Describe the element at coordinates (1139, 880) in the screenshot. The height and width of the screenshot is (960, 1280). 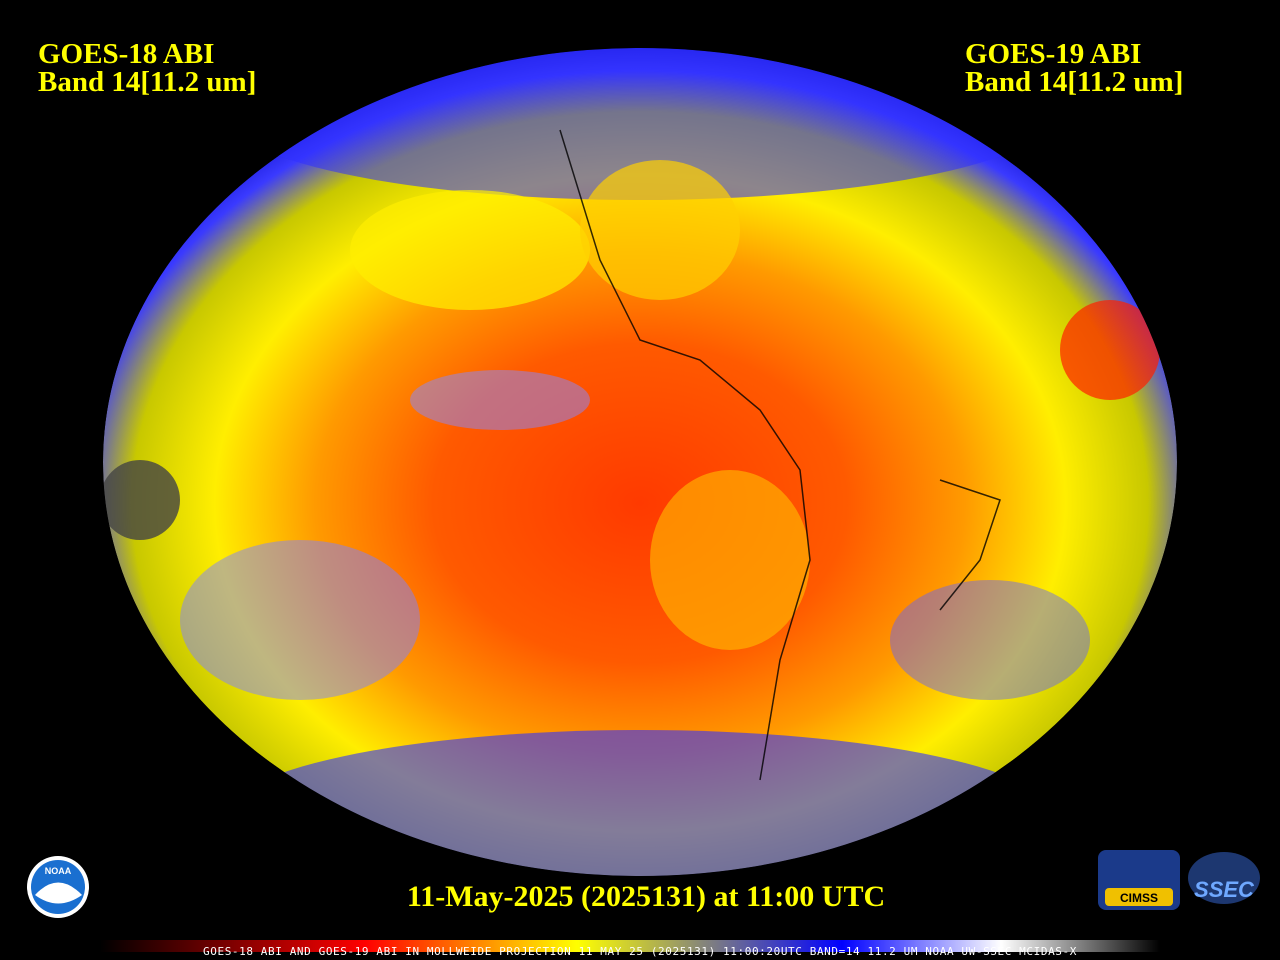
I see `cimss-logo: CIMSS` at that location.